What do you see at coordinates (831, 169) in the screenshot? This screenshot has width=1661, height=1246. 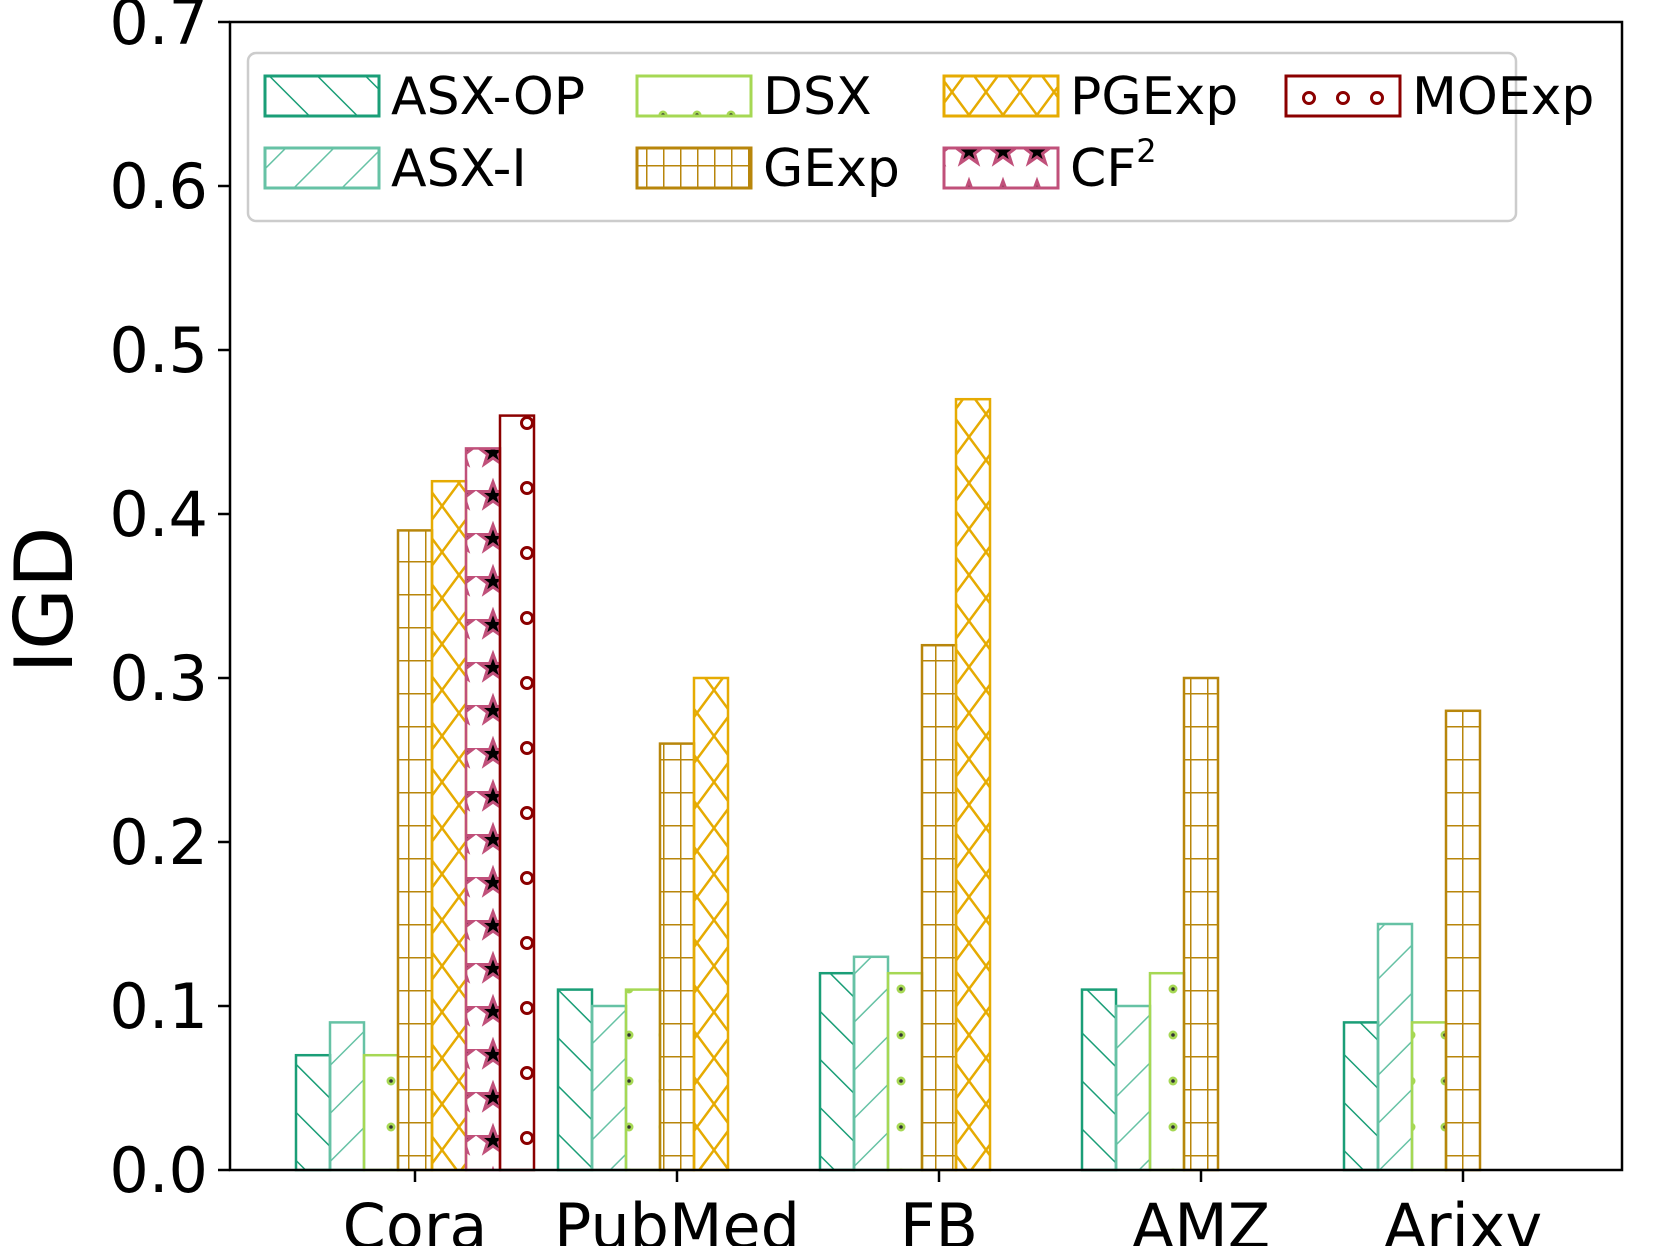 I see `legend-label-gexp: GExp` at bounding box center [831, 169].